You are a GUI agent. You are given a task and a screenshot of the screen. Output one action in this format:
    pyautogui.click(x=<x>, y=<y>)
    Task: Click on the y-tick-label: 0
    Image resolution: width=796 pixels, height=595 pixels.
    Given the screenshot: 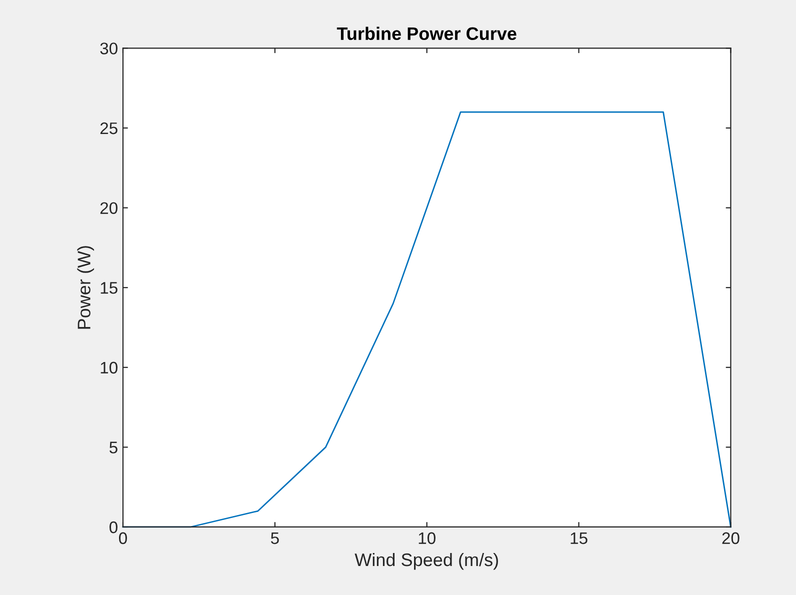 What is the action you would take?
    pyautogui.click(x=114, y=527)
    